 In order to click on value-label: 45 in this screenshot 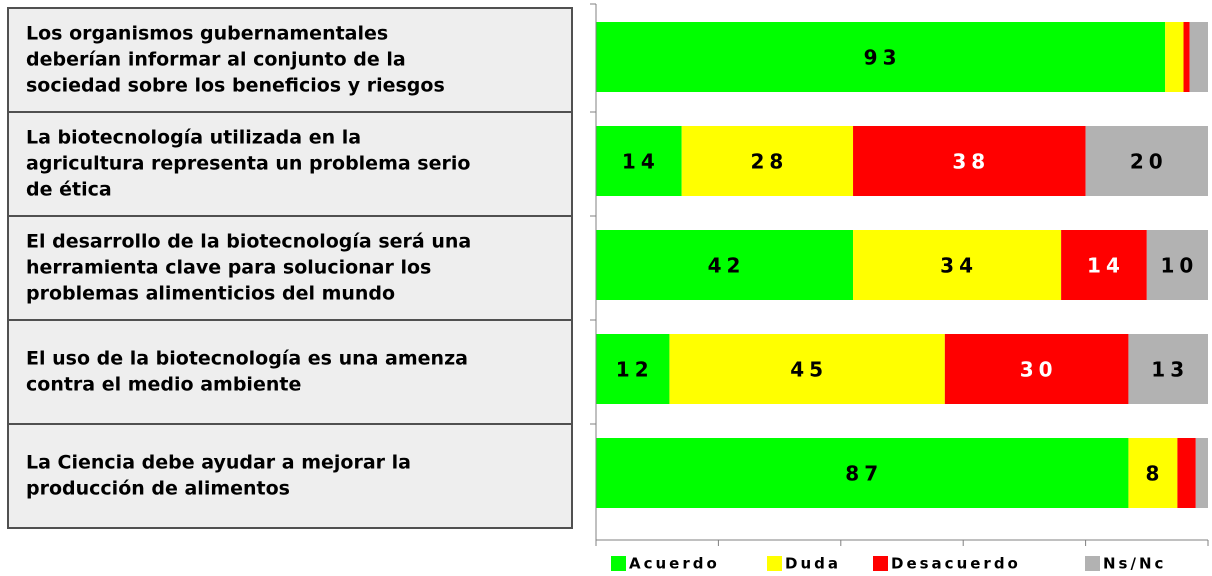, I will do `click(809, 370)`.